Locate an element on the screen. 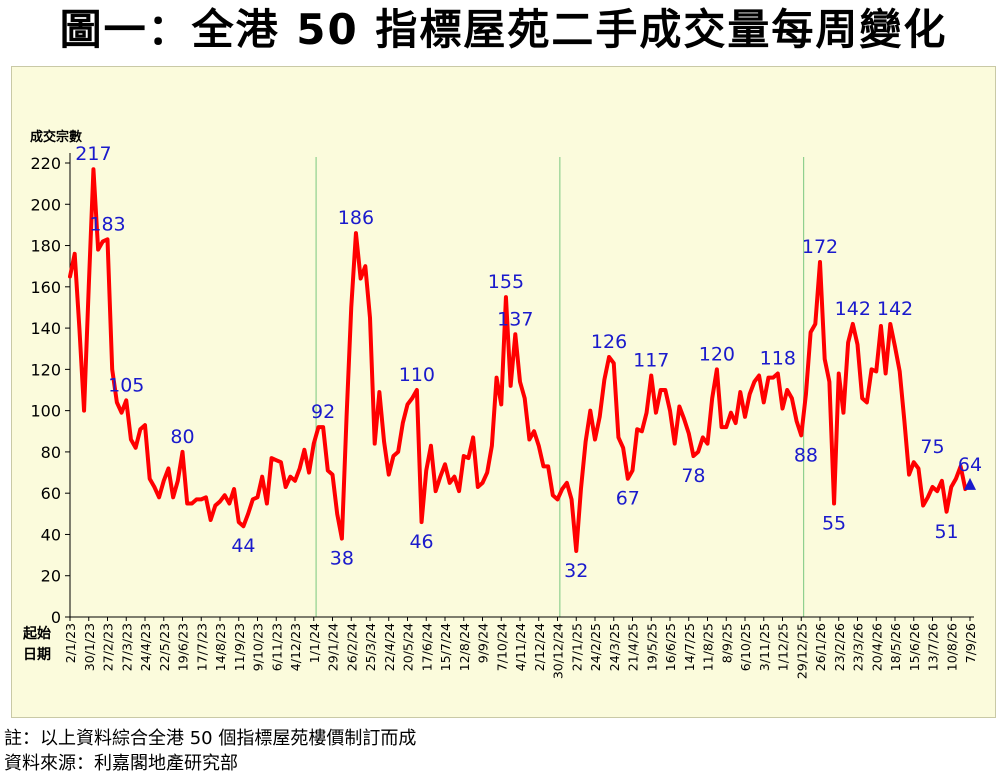 This screenshot has height=783, width=1007. x-tick-label: 10/8/26 is located at coordinates (951, 647).